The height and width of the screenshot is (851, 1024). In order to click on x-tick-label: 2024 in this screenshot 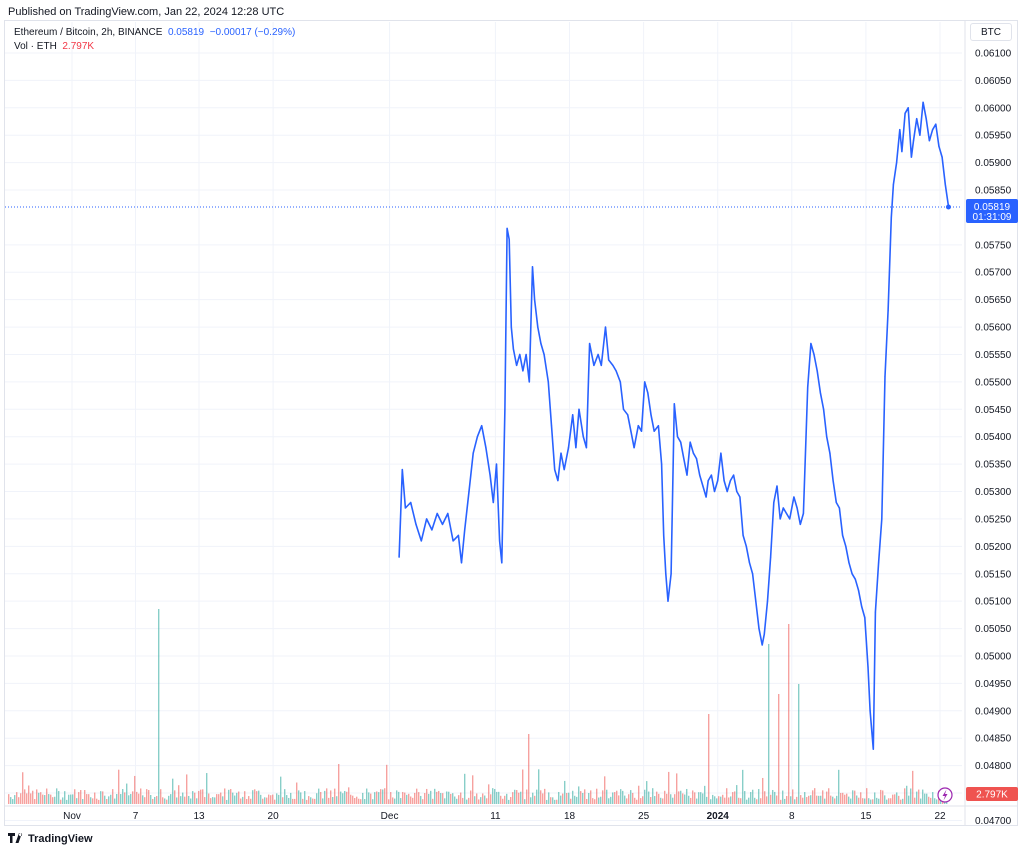, I will do `click(718, 816)`.